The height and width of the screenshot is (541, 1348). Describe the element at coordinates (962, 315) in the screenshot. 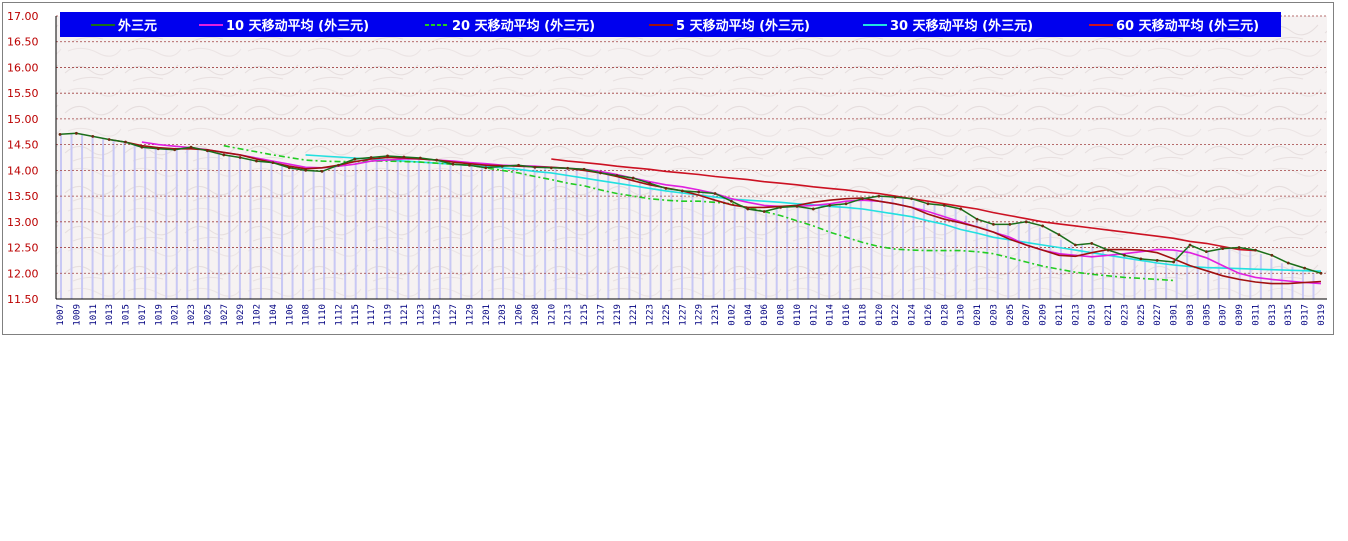

I see `x-tick-label: 0130` at that location.